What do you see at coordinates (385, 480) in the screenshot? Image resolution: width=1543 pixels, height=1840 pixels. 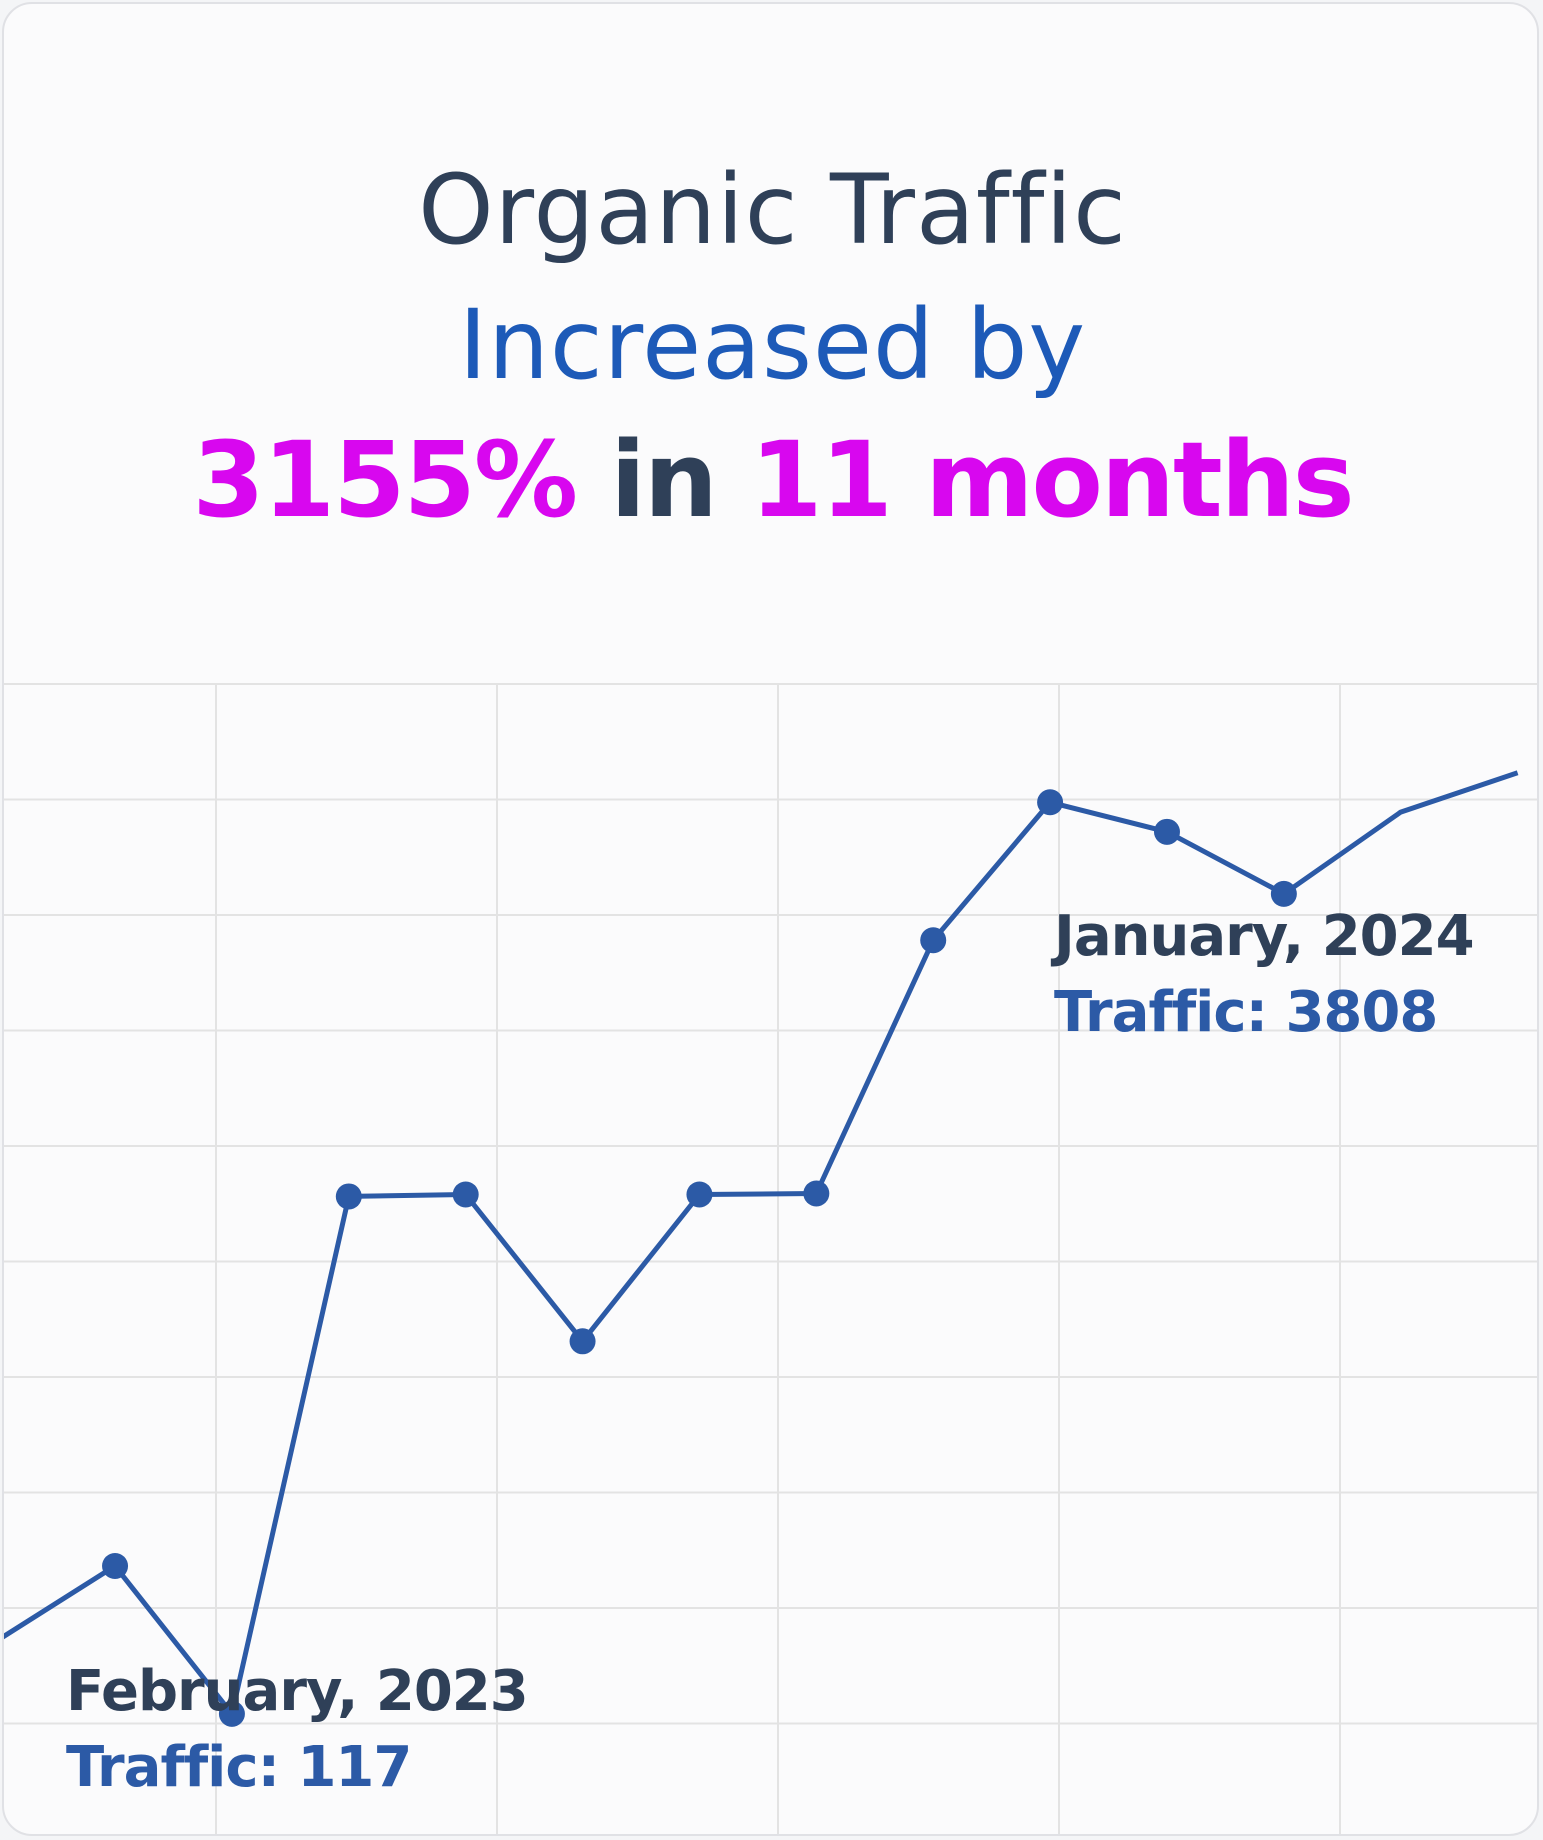 I see `growth-percent: 3155%` at bounding box center [385, 480].